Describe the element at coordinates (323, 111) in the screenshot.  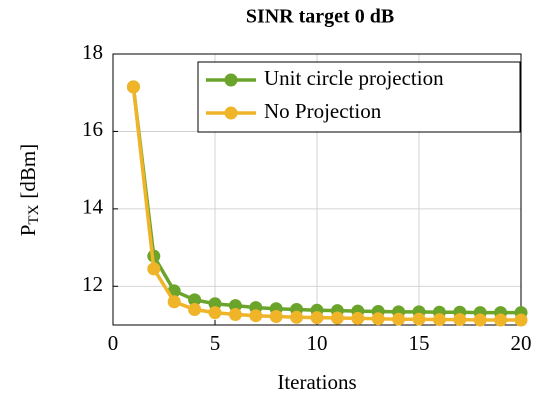
I see `legend-label: No Projection` at that location.